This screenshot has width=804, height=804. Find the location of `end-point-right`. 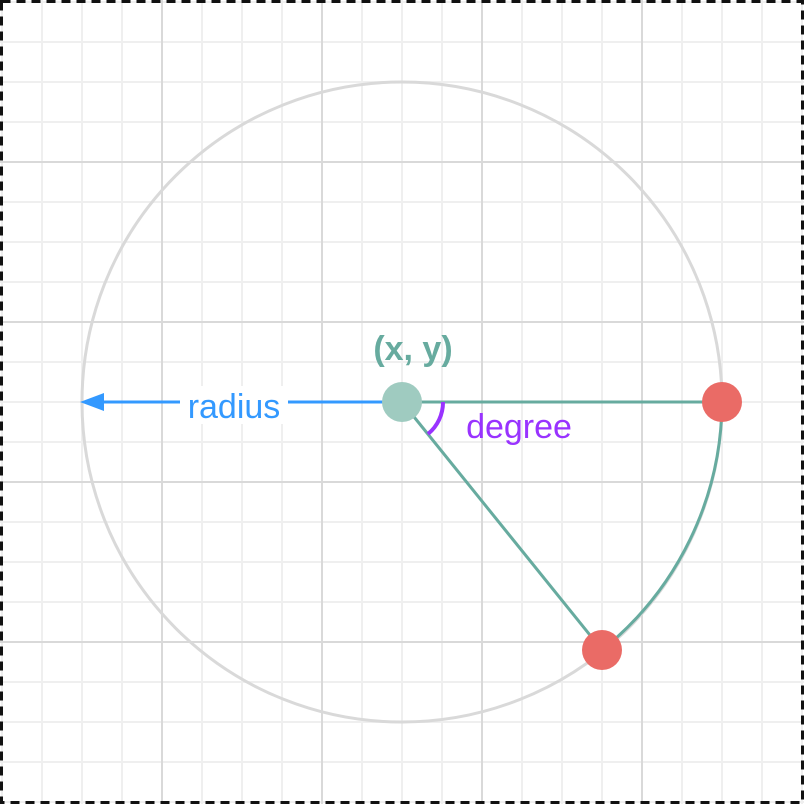

end-point-right is located at coordinates (722, 402).